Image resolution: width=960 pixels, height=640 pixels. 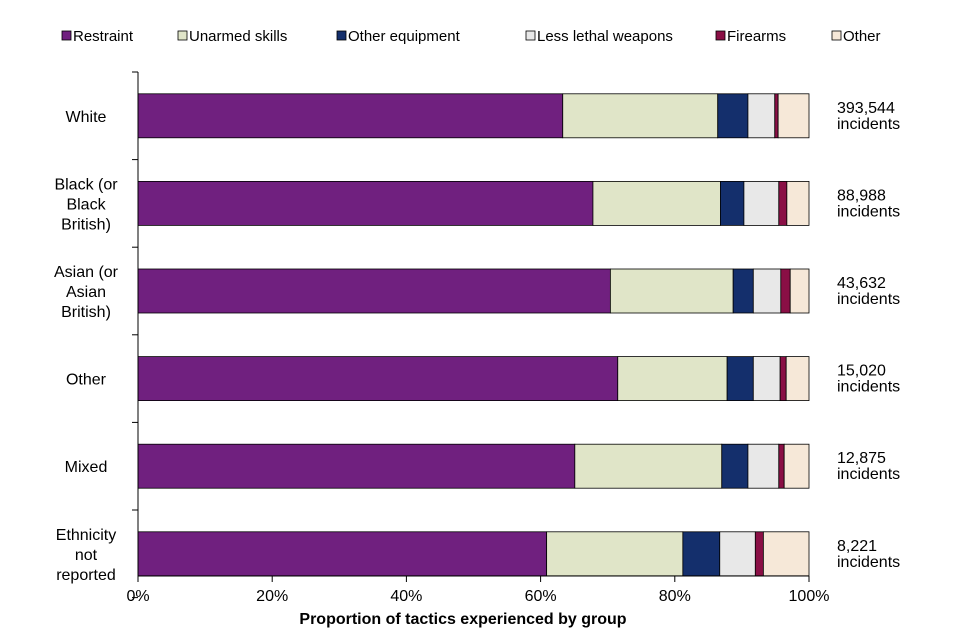 I want to click on legend-swatch-other, so click(x=836, y=35).